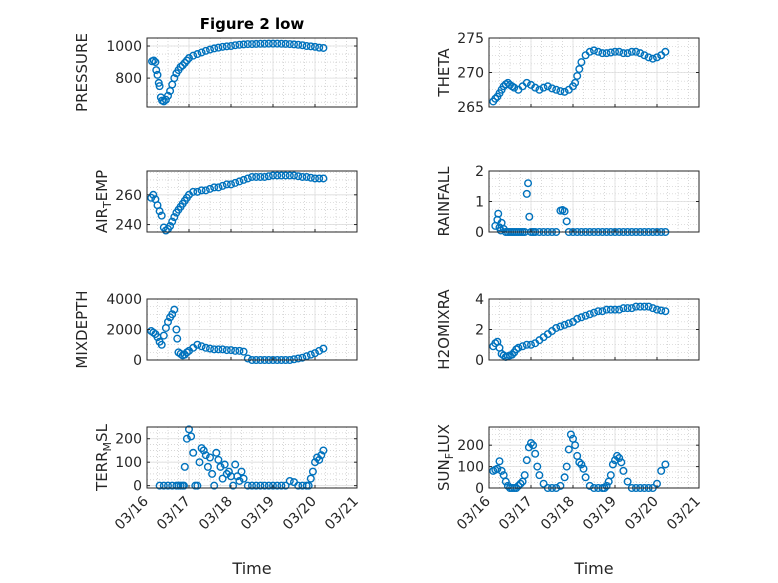 The width and height of the screenshot is (778, 583). What do you see at coordinates (470, 446) in the screenshot?
I see `y-tick-label: 200` at bounding box center [470, 446].